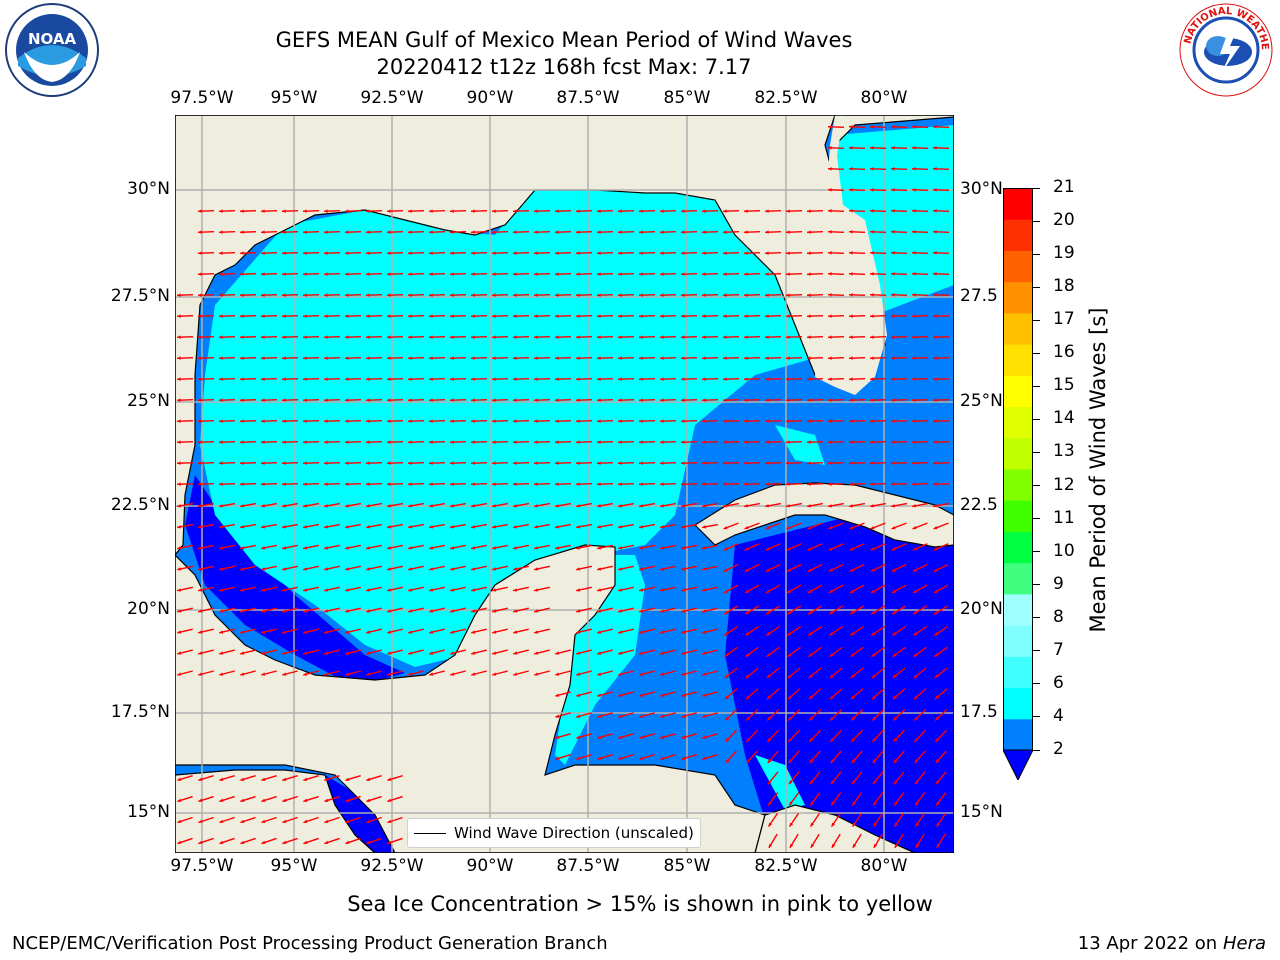 The width and height of the screenshot is (1280, 960). What do you see at coordinates (574, 833) in the screenshot?
I see `legend-label: Wind Wave Direction (unscaled)` at bounding box center [574, 833].